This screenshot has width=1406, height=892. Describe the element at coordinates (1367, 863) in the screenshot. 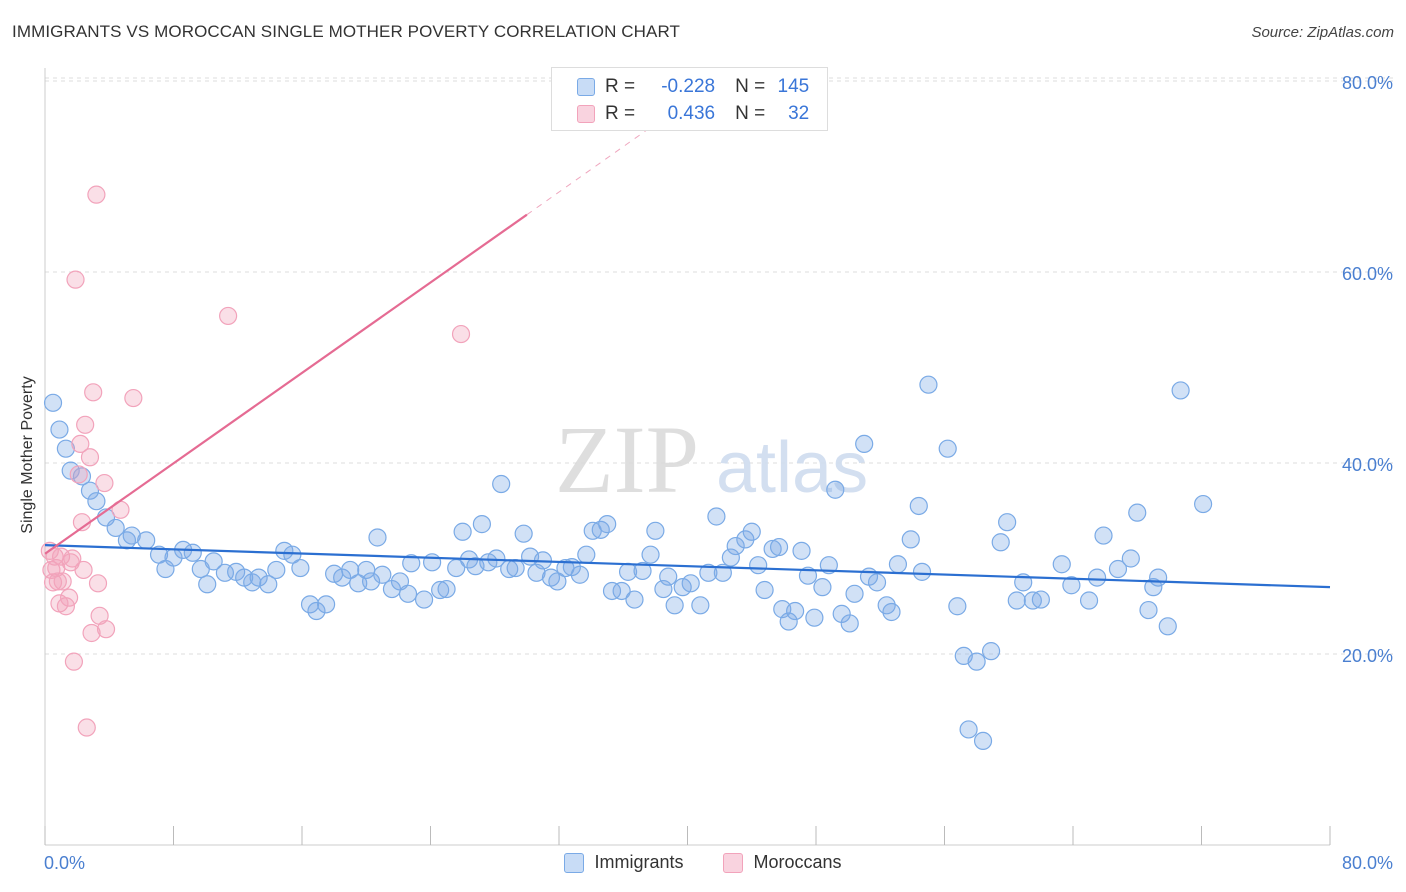

I see `x-tick-label-max: 80.0%` at that location.